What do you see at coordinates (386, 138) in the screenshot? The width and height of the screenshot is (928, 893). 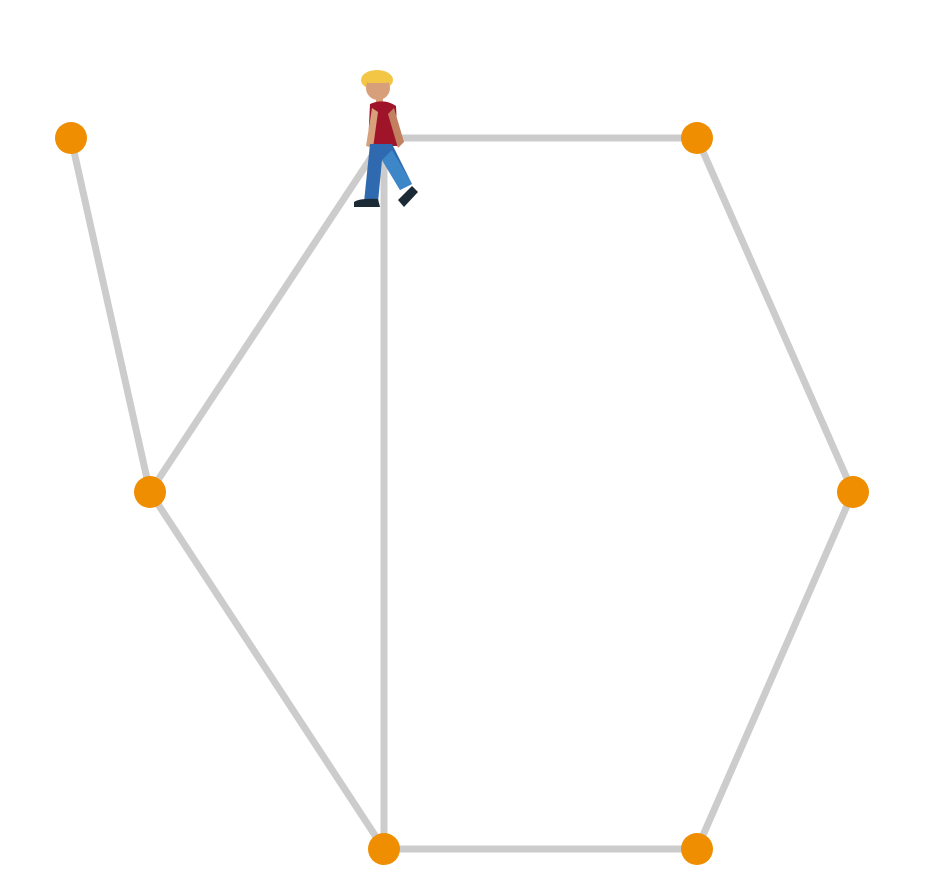 I see `player-walking-icon` at bounding box center [386, 138].